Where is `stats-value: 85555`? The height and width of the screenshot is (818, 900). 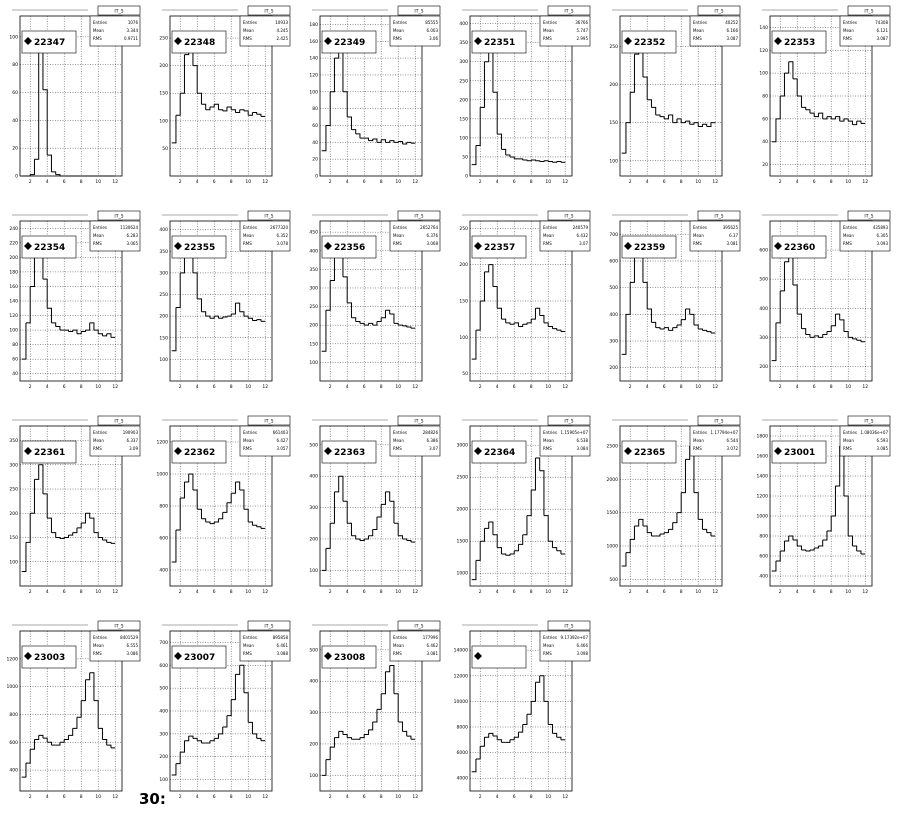 stats-value: 85555 is located at coordinates (431, 22).